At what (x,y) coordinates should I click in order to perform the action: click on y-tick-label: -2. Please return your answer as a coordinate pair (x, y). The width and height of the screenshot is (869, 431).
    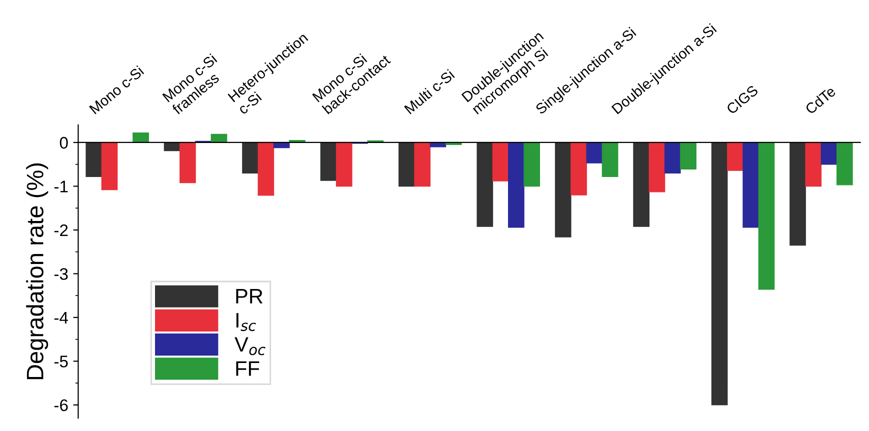
    Looking at the image, I should click on (61, 230).